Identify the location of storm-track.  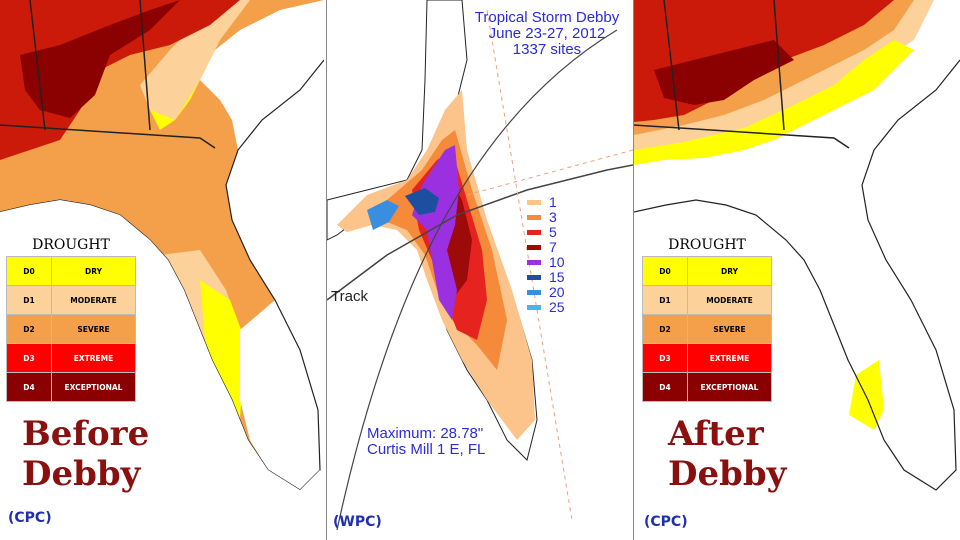
(480, 232).